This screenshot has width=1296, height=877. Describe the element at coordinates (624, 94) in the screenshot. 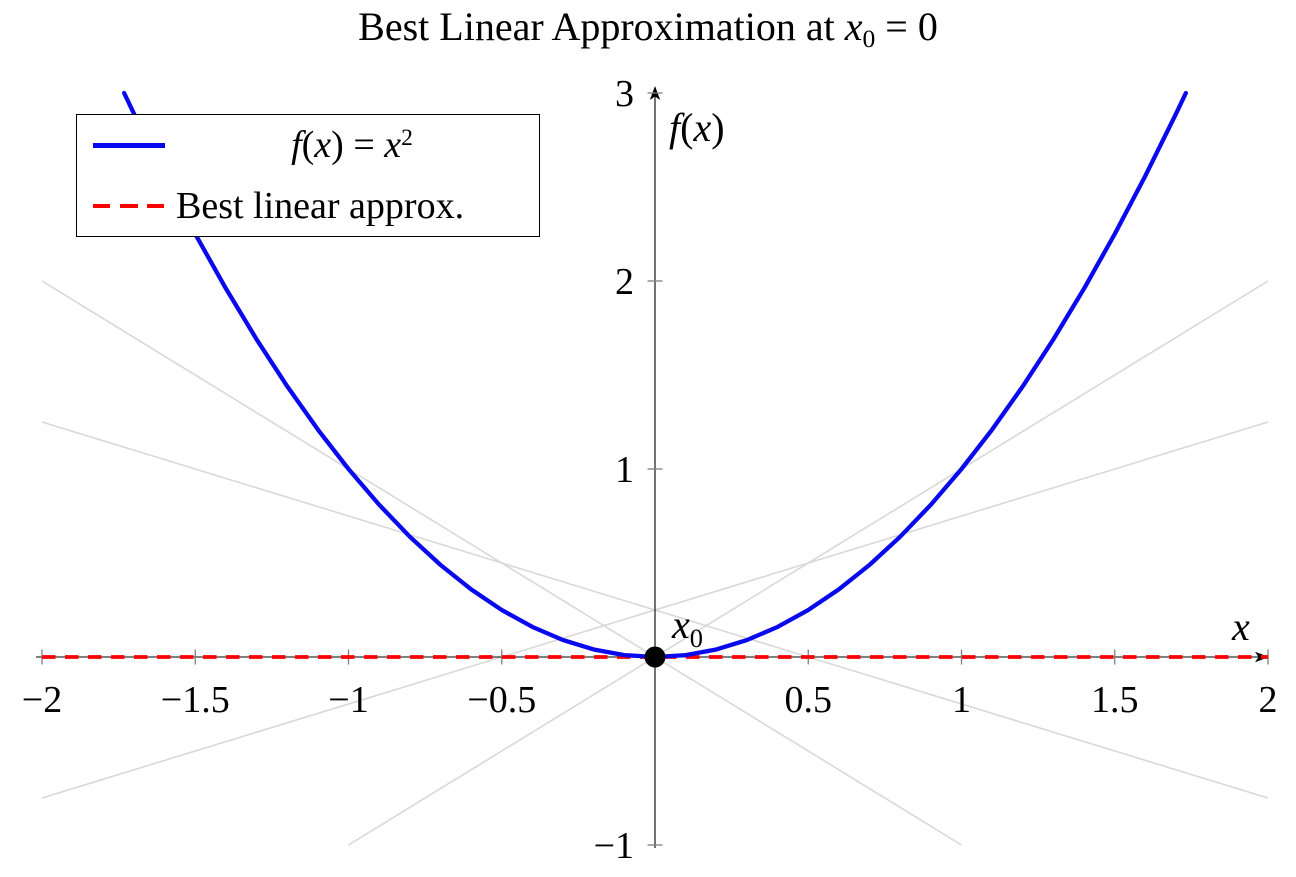

I see `y-tick-label-3: 3` at that location.